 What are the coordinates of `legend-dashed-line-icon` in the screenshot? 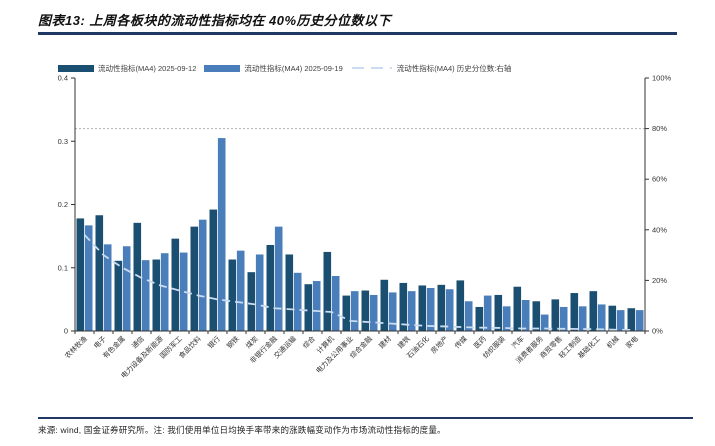 It's located at (371, 68).